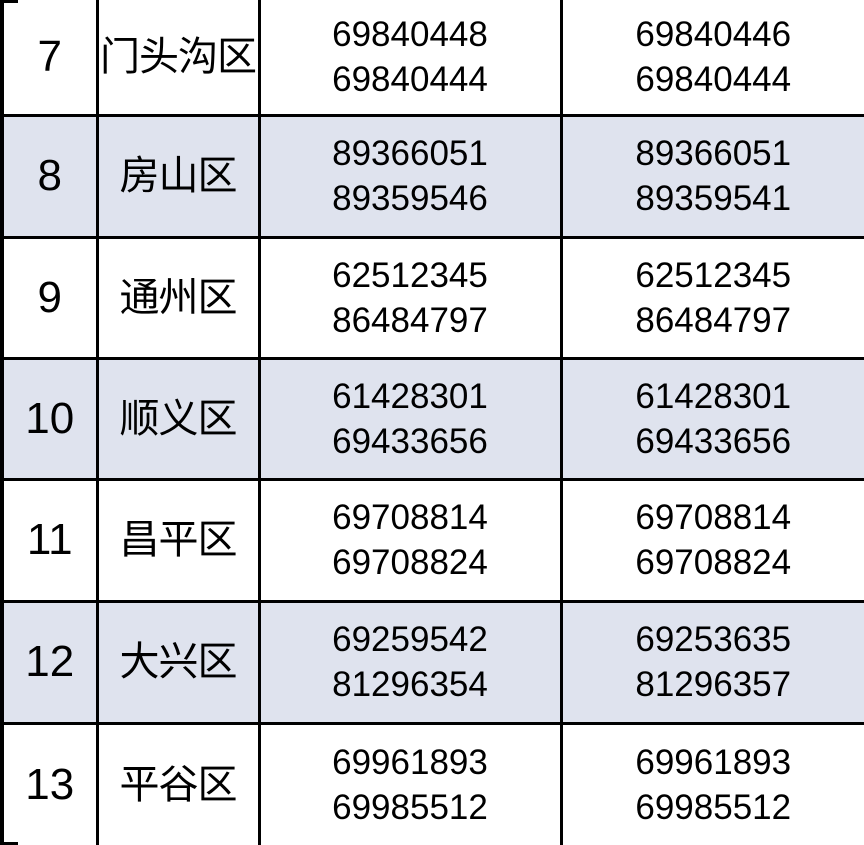  I want to click on table-row: 8 房山区 89366051 89359546 89366051 89359541, so click(432, 176).